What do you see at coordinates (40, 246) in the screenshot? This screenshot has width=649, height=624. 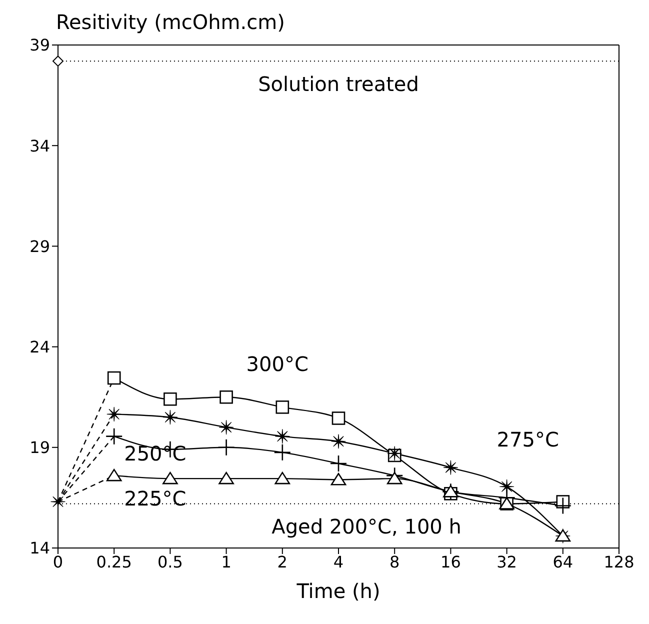 I see `y-tick-label: 29` at bounding box center [40, 246].